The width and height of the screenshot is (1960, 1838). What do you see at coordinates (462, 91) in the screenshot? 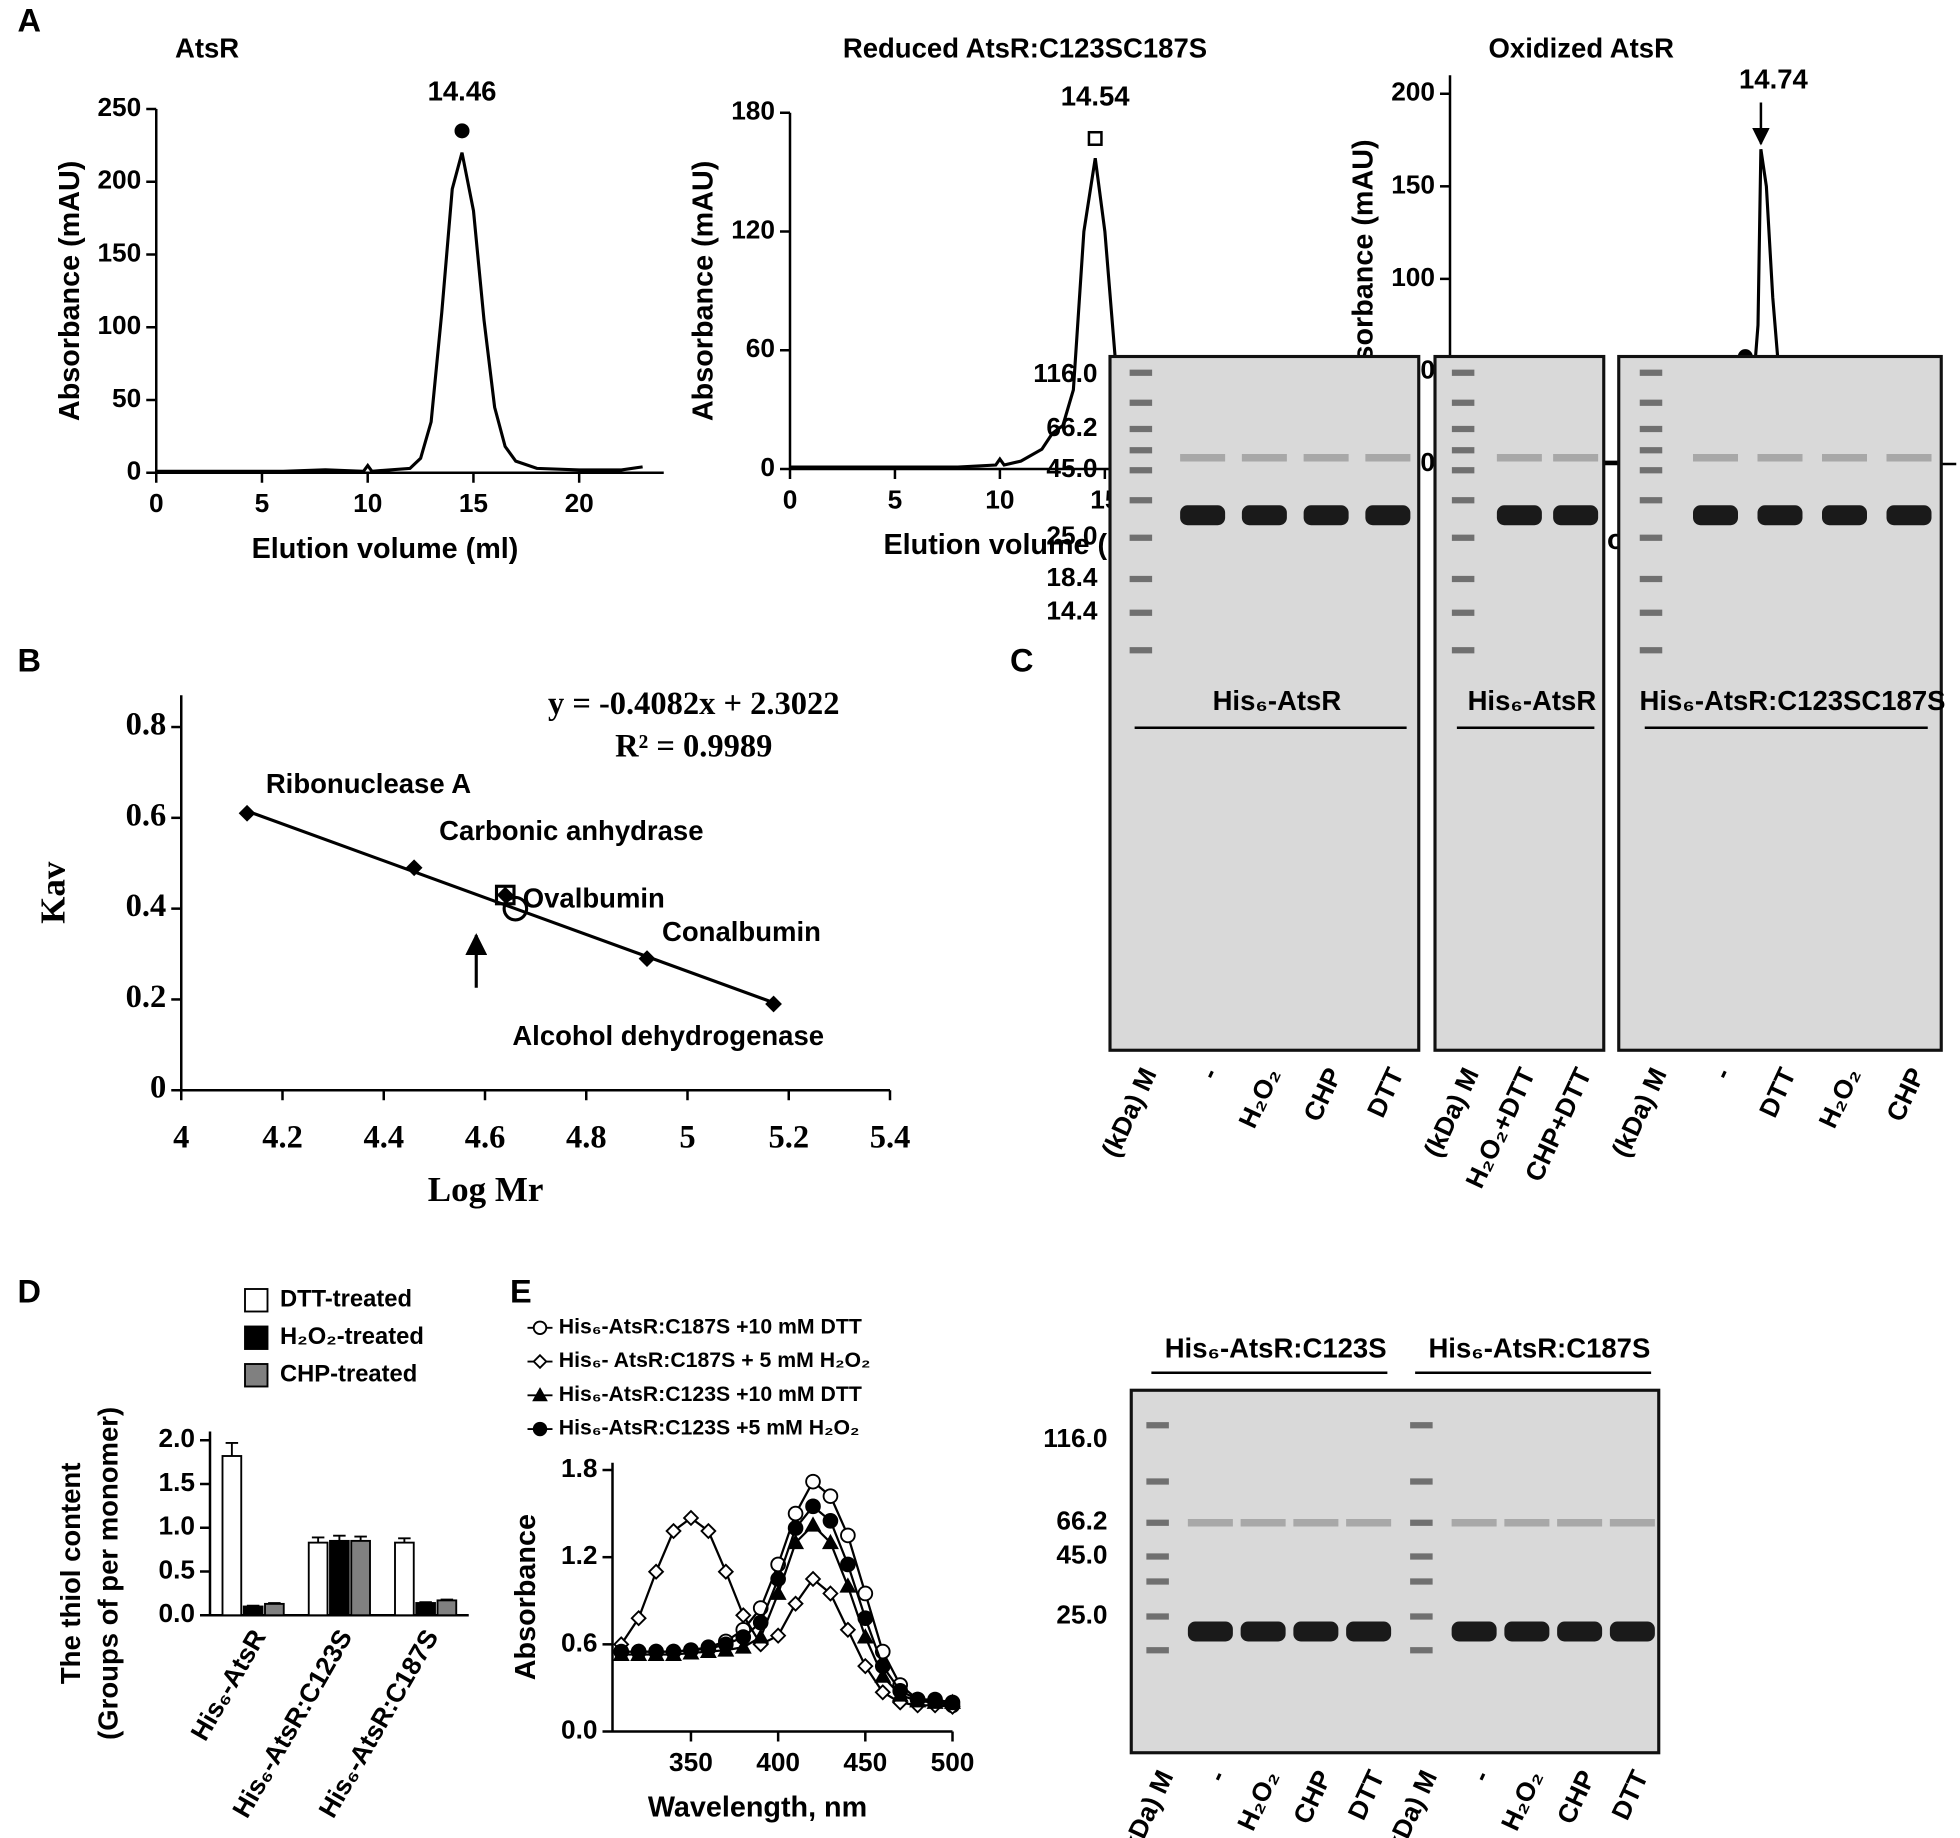
I see `annotation: 14.46` at bounding box center [462, 91].